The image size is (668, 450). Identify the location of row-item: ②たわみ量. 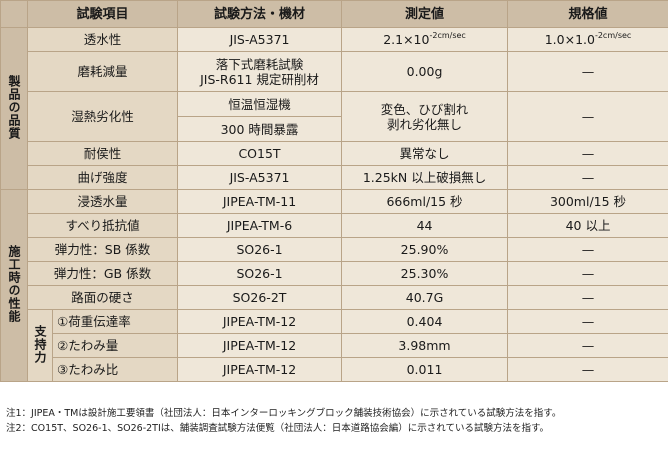
(115, 345).